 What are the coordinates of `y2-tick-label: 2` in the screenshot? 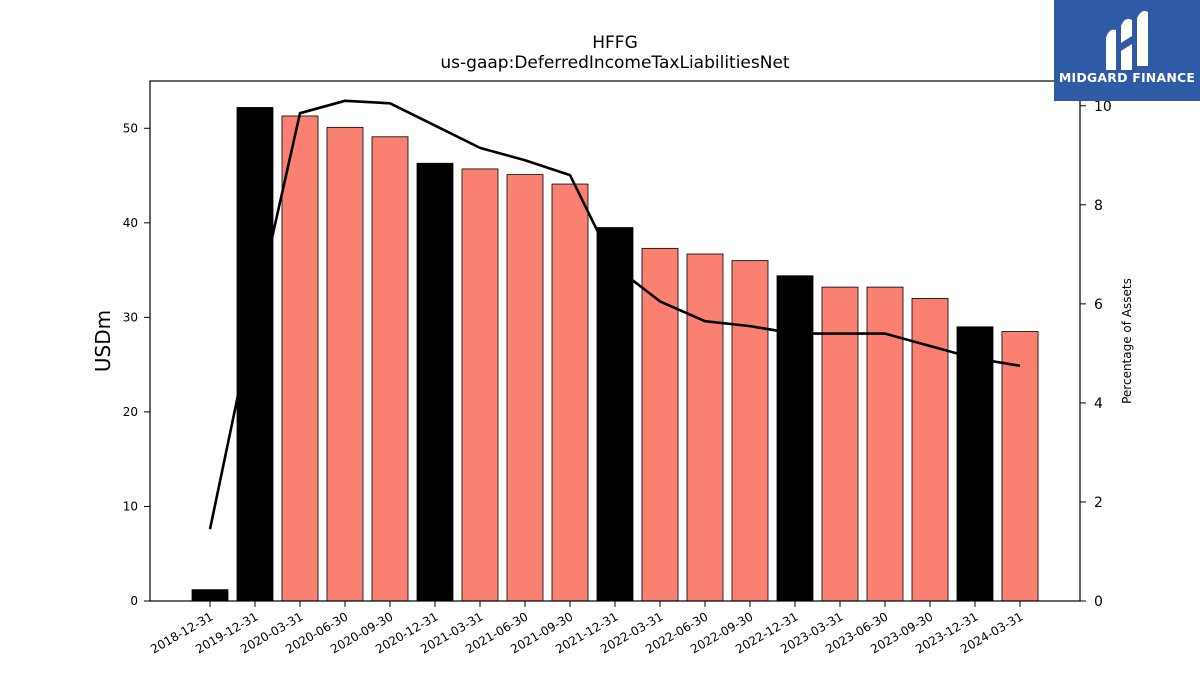 It's located at (1098, 503).